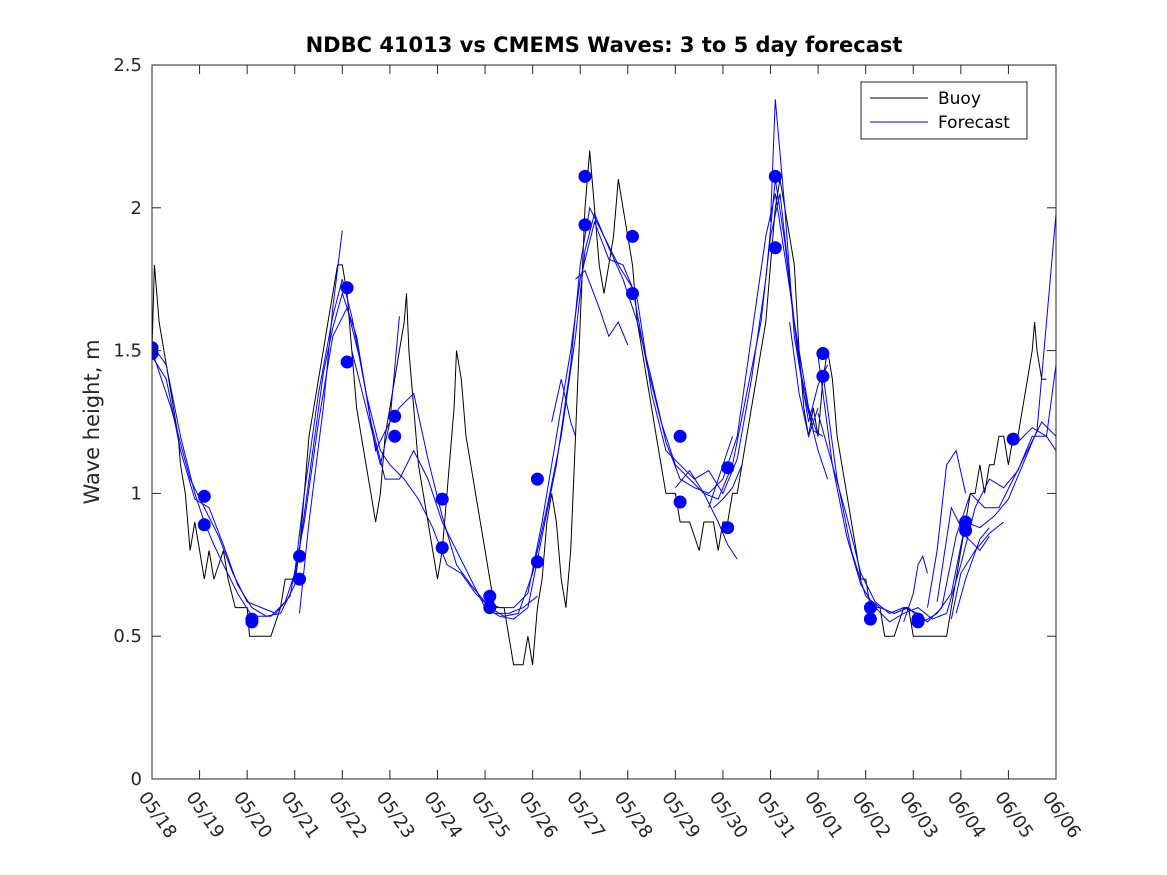 The width and height of the screenshot is (1167, 875). I want to click on y-tick-label: 2.5, so click(127, 65).